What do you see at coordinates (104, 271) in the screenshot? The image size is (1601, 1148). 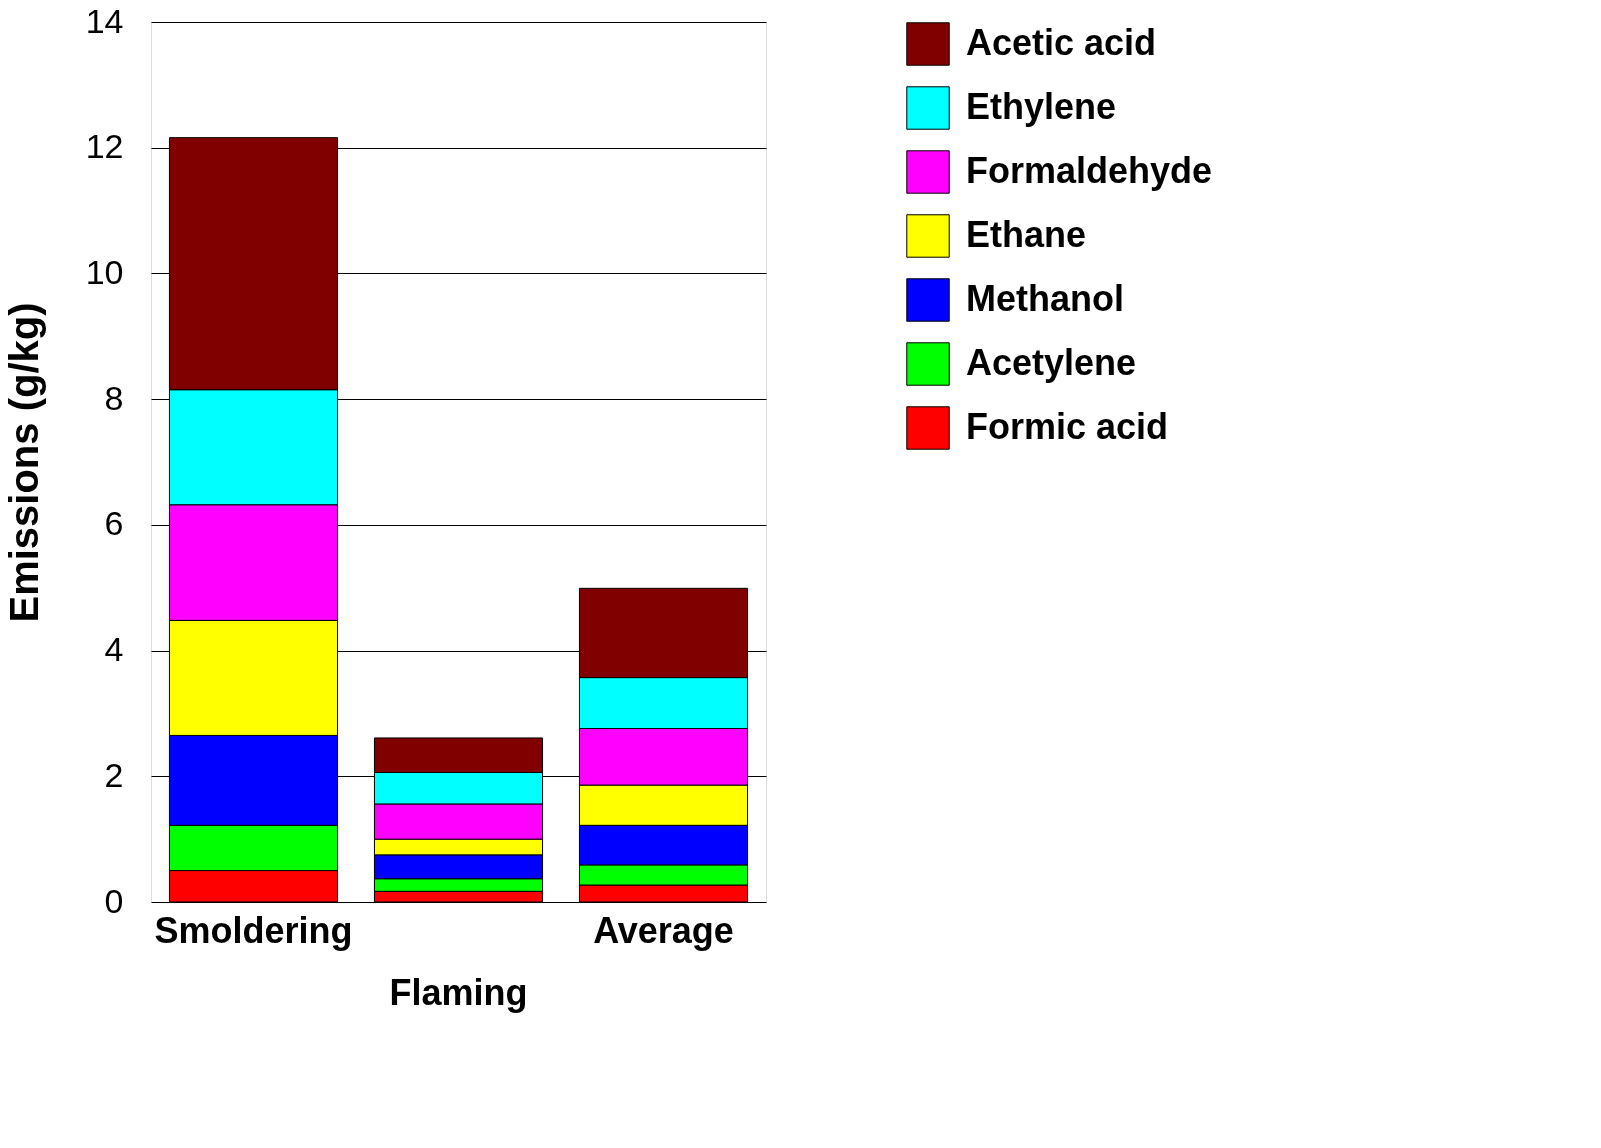 I see `y-tick-label: 10` at bounding box center [104, 271].